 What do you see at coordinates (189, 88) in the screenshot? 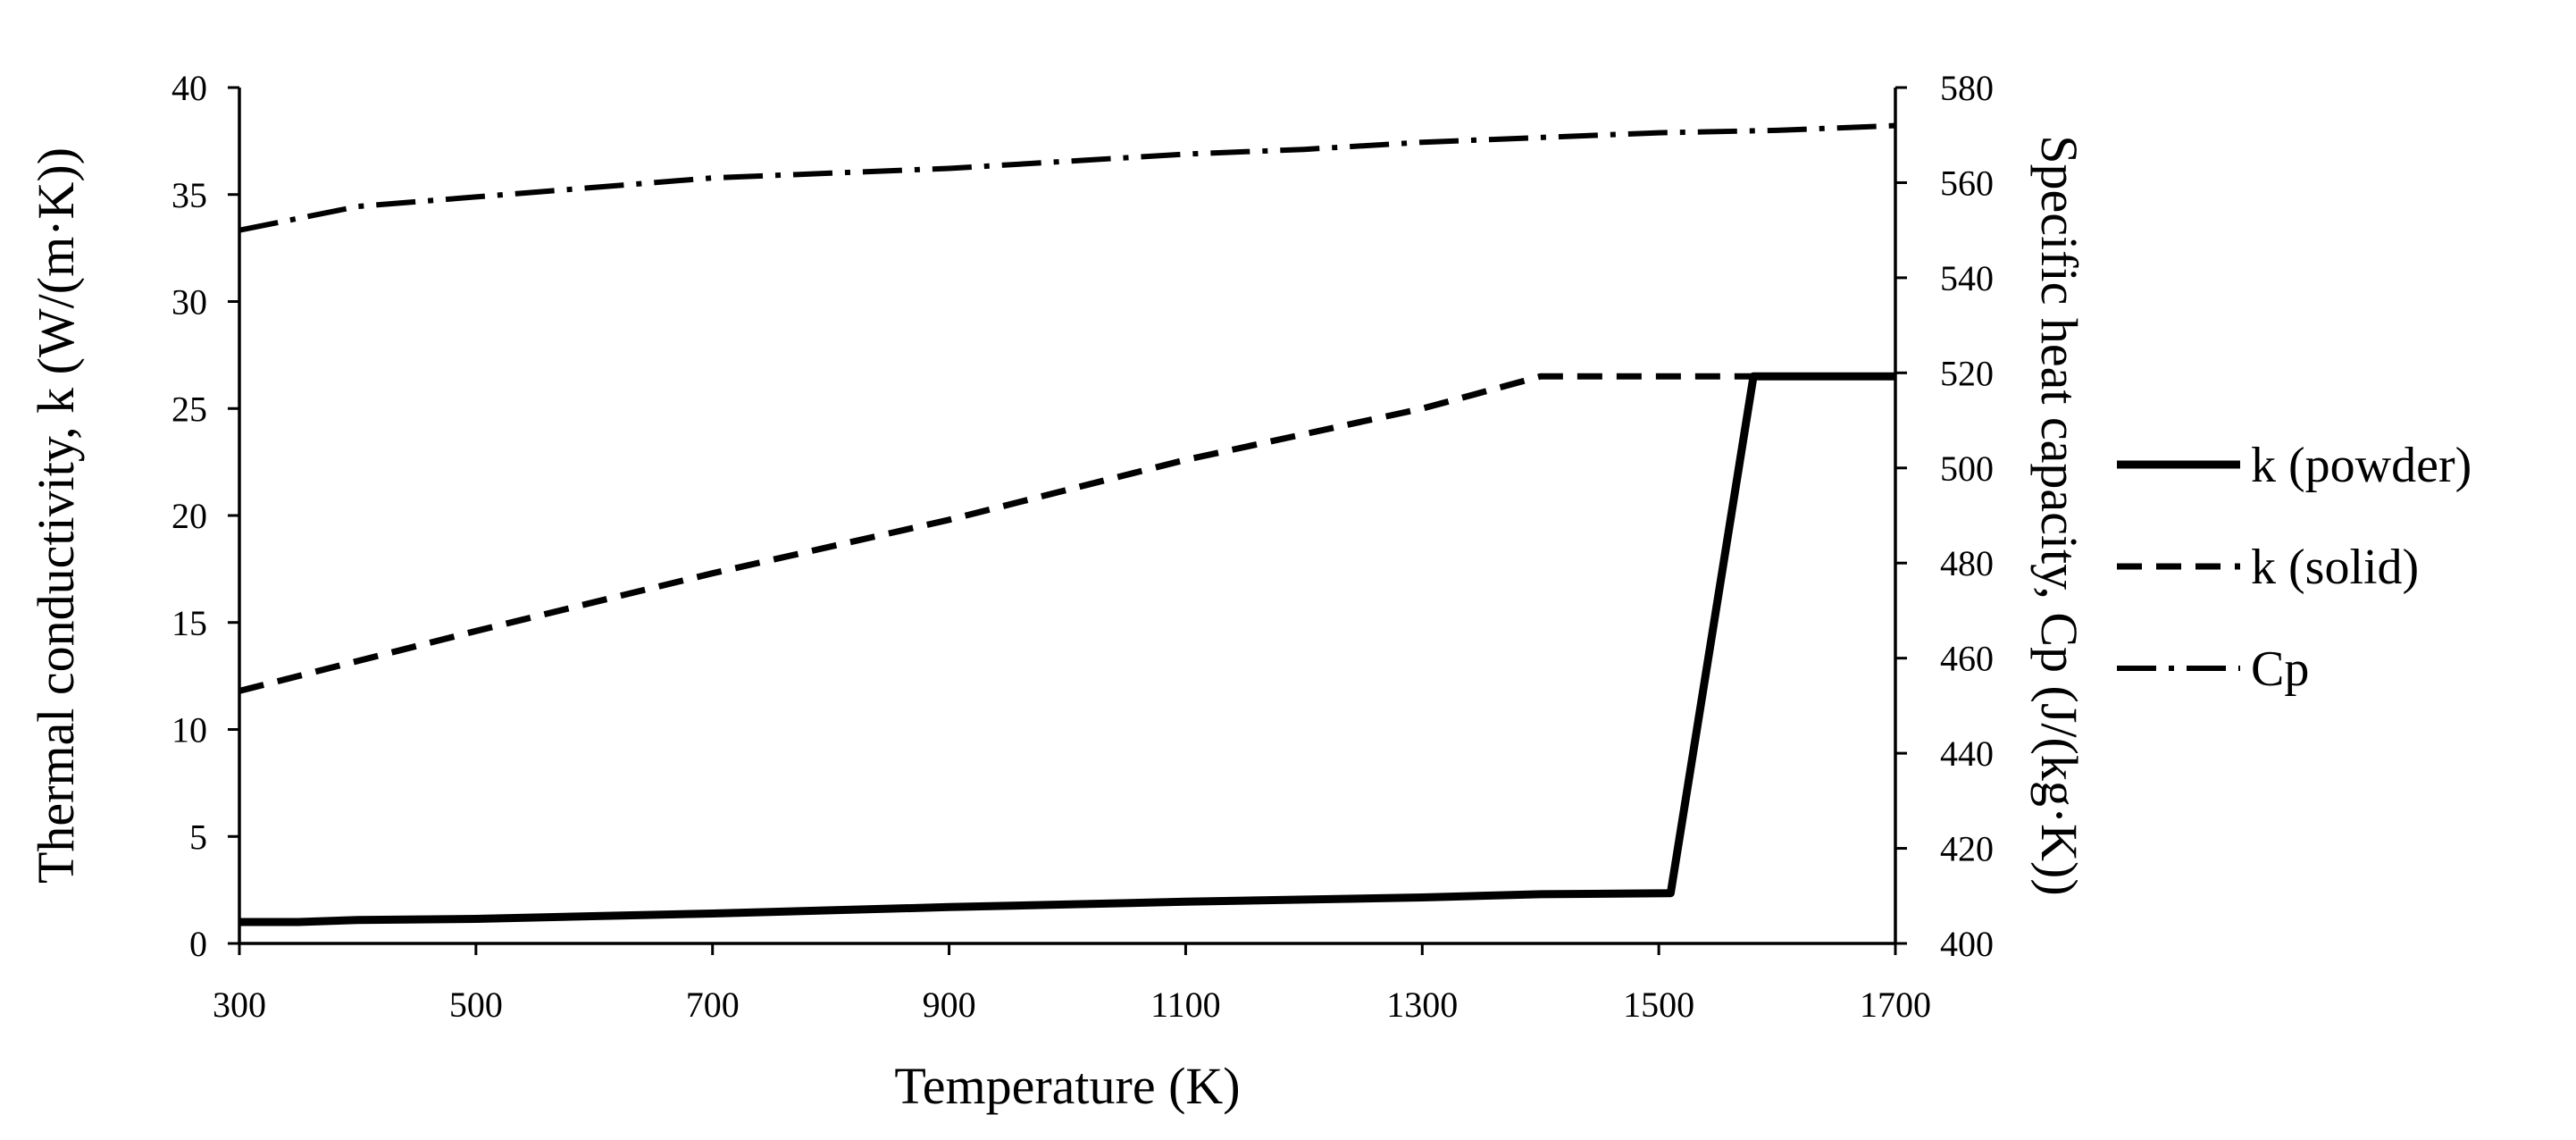
I see `left-y-tick-label: 40` at bounding box center [189, 88].